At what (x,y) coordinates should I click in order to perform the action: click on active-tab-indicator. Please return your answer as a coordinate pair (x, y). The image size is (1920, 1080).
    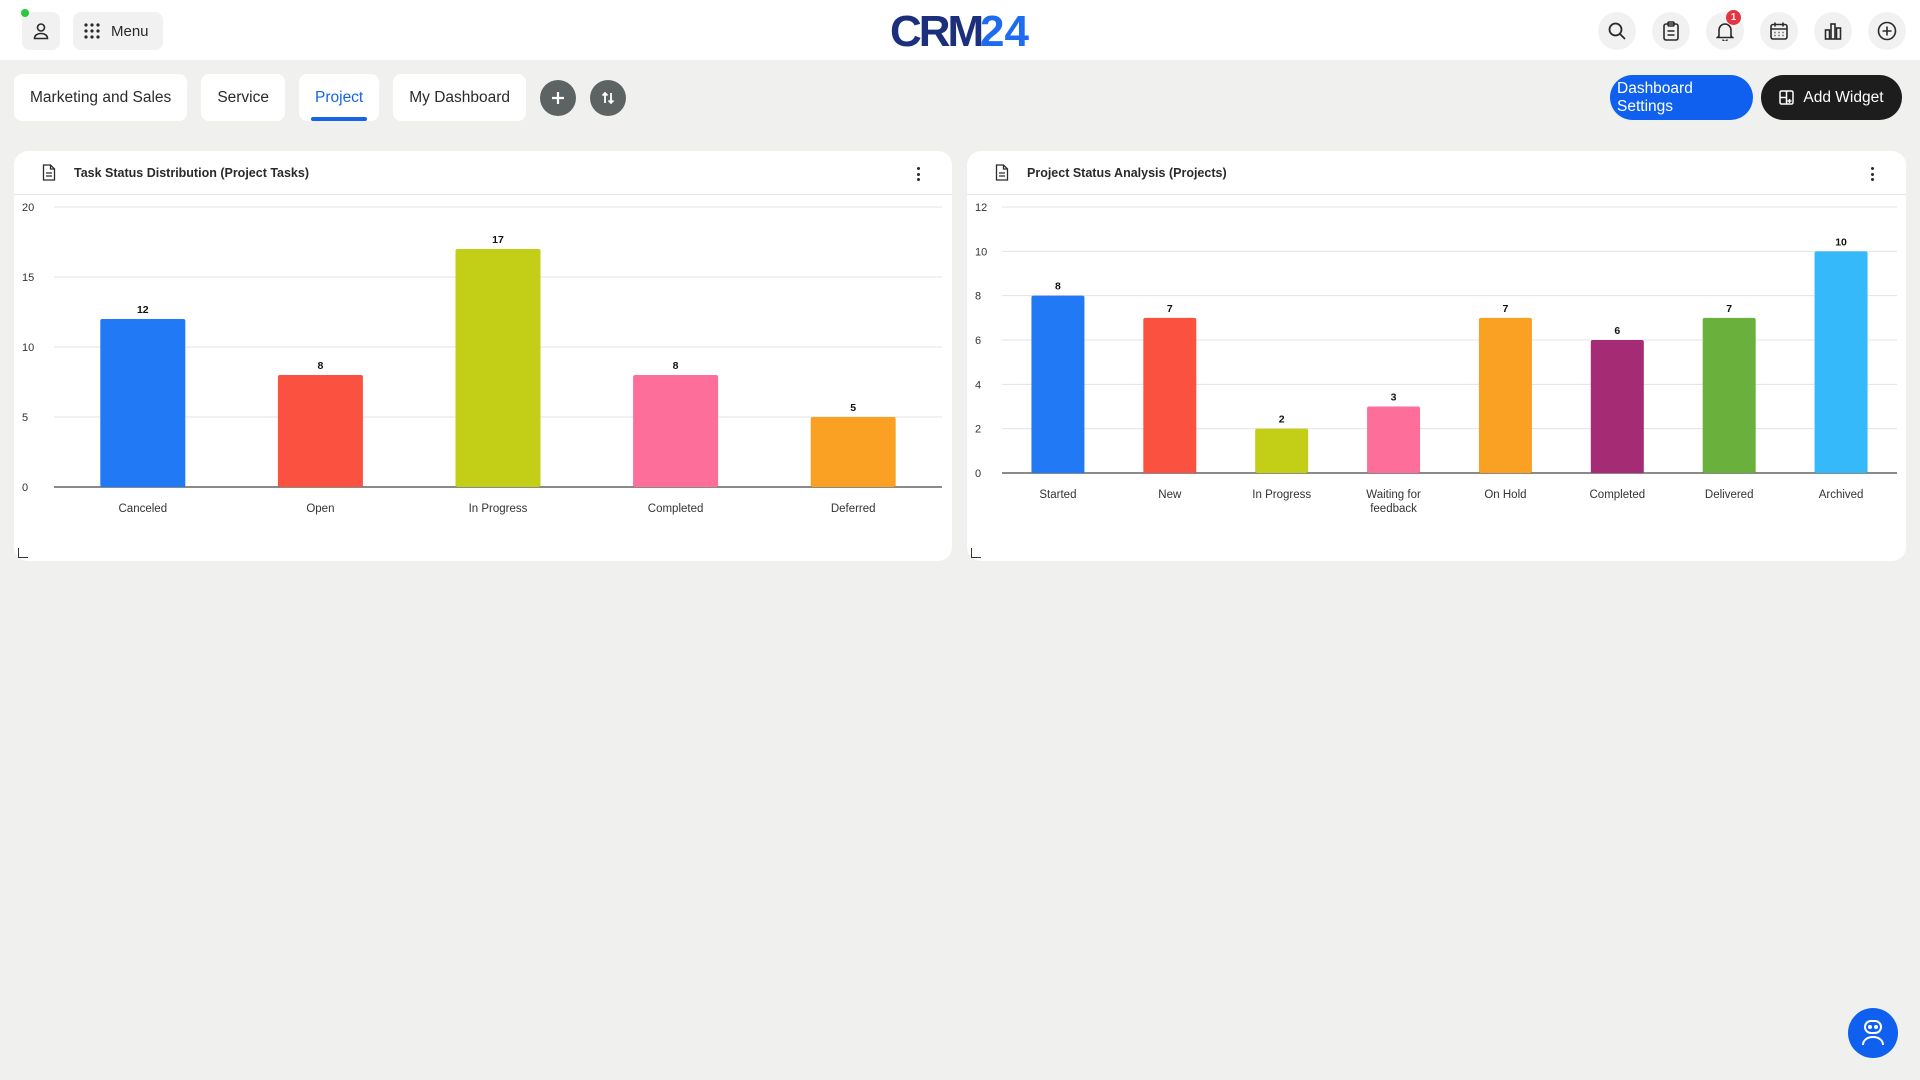
    Looking at the image, I should click on (339, 119).